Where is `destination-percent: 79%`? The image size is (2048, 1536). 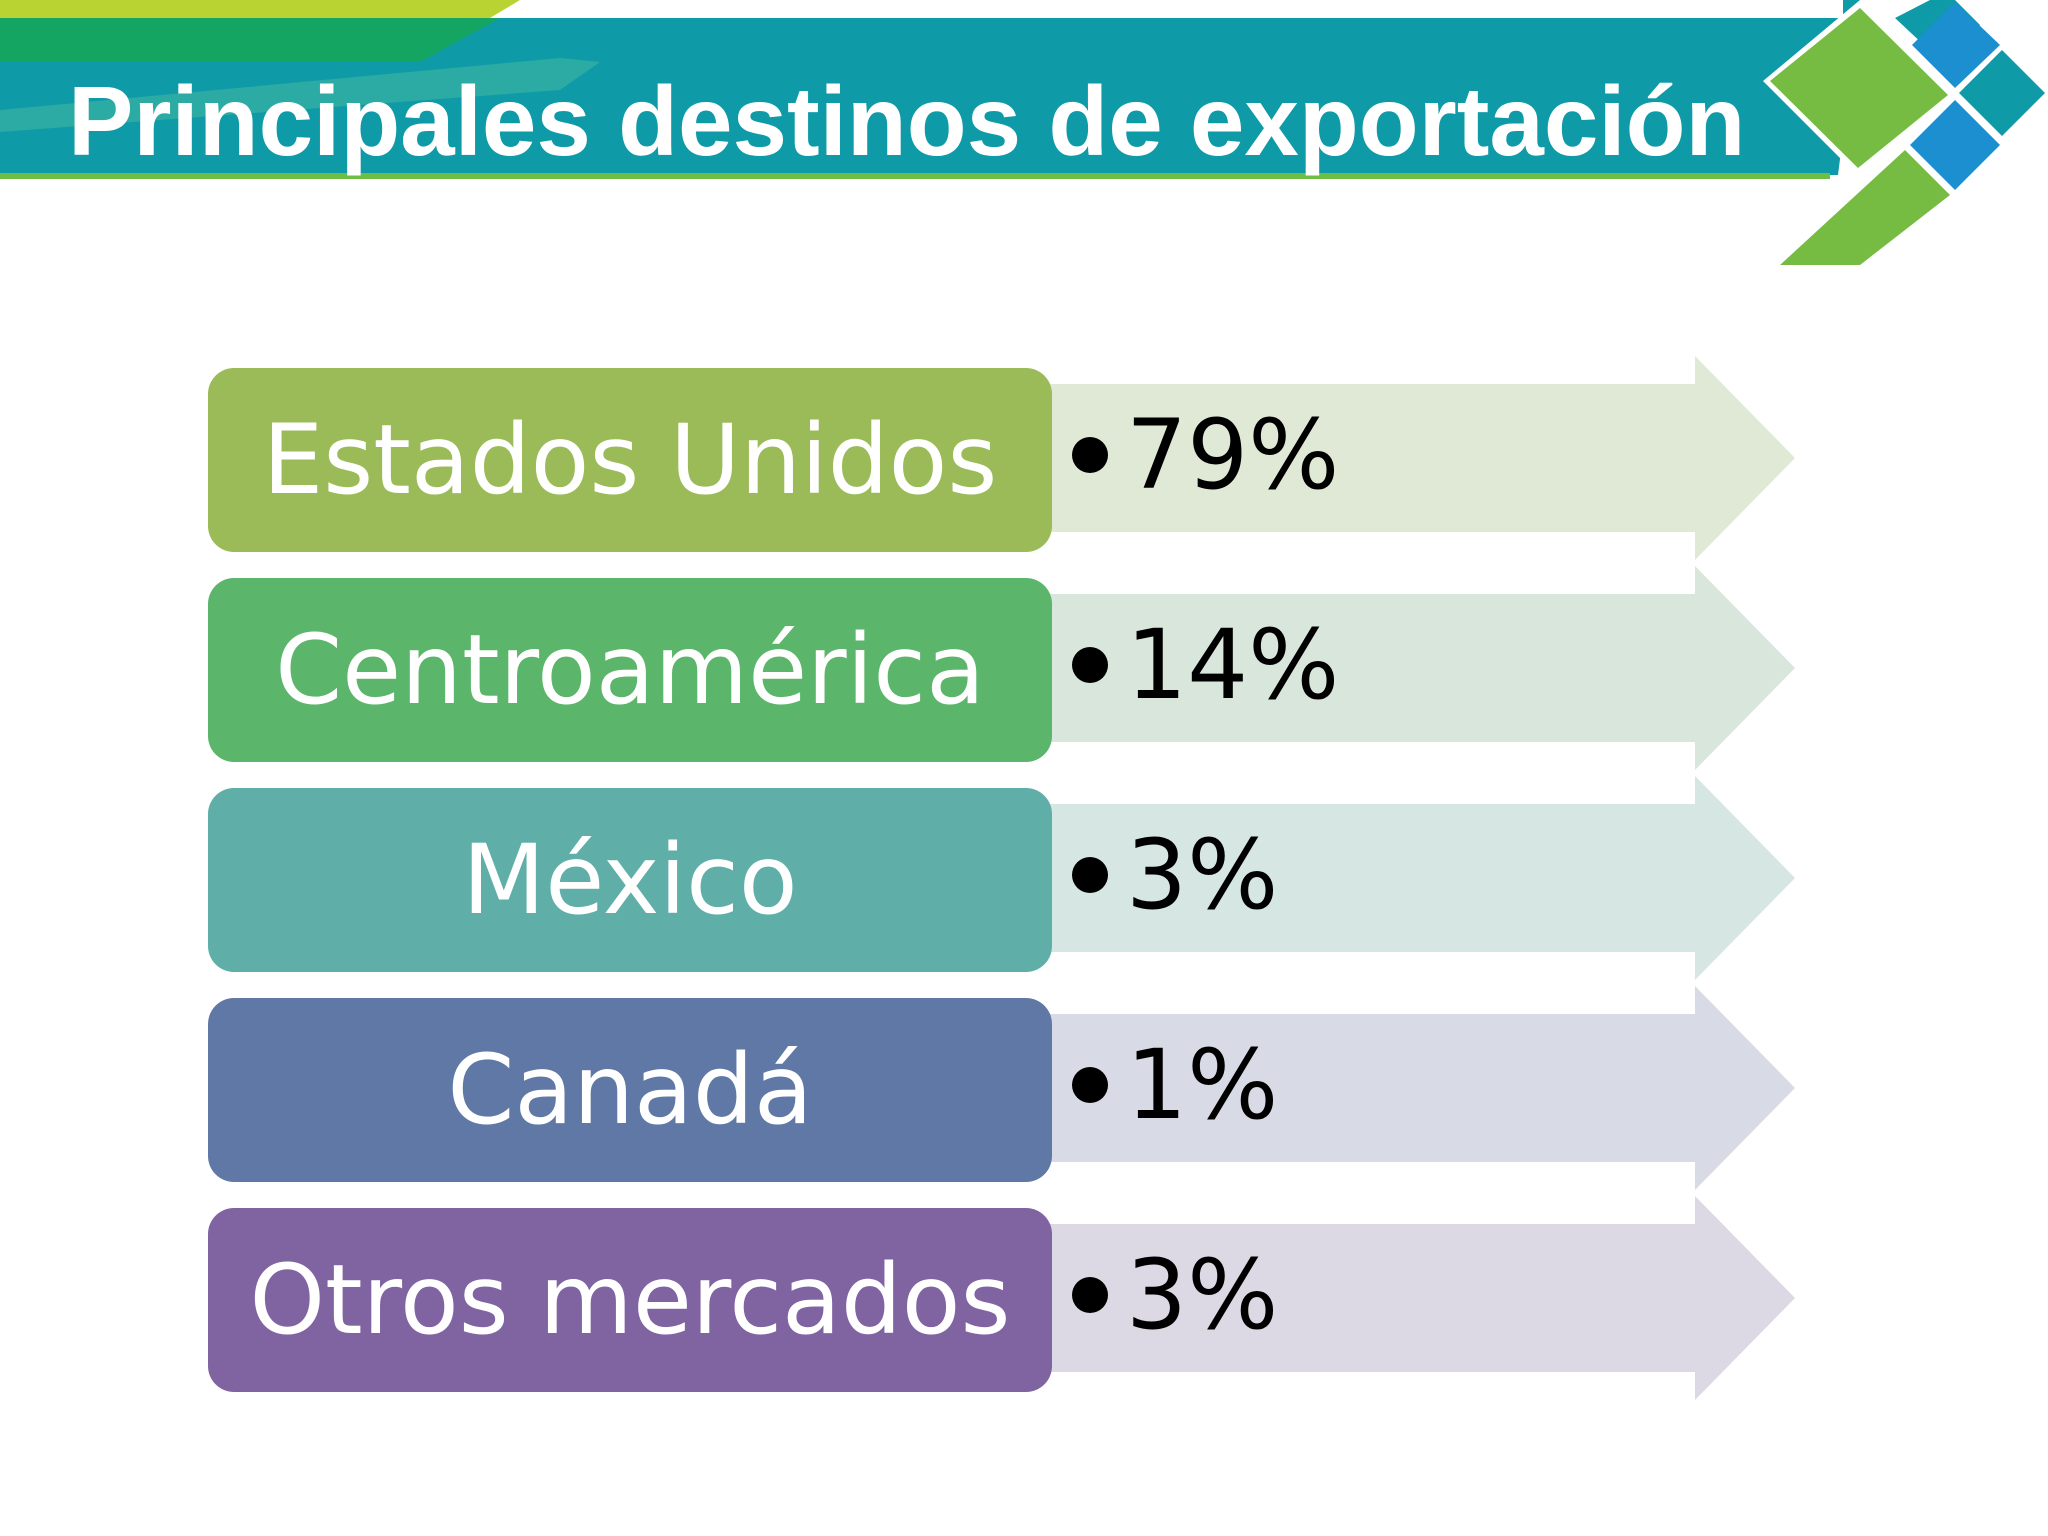 destination-percent: 79% is located at coordinates (1233, 455).